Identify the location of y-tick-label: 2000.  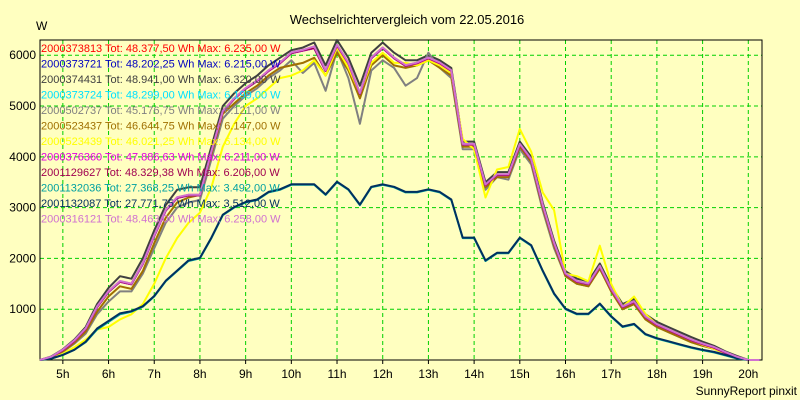
(22, 258).